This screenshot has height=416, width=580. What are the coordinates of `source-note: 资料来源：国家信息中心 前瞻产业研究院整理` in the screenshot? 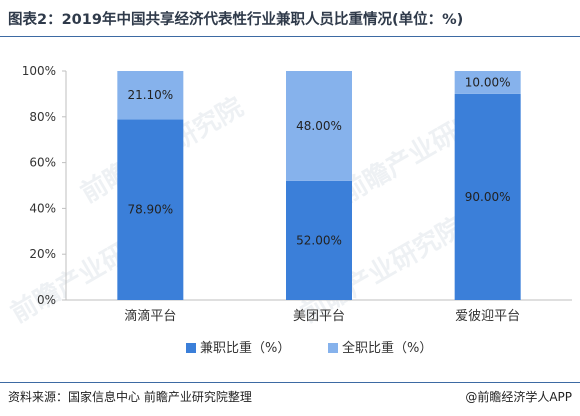 It's located at (130, 397).